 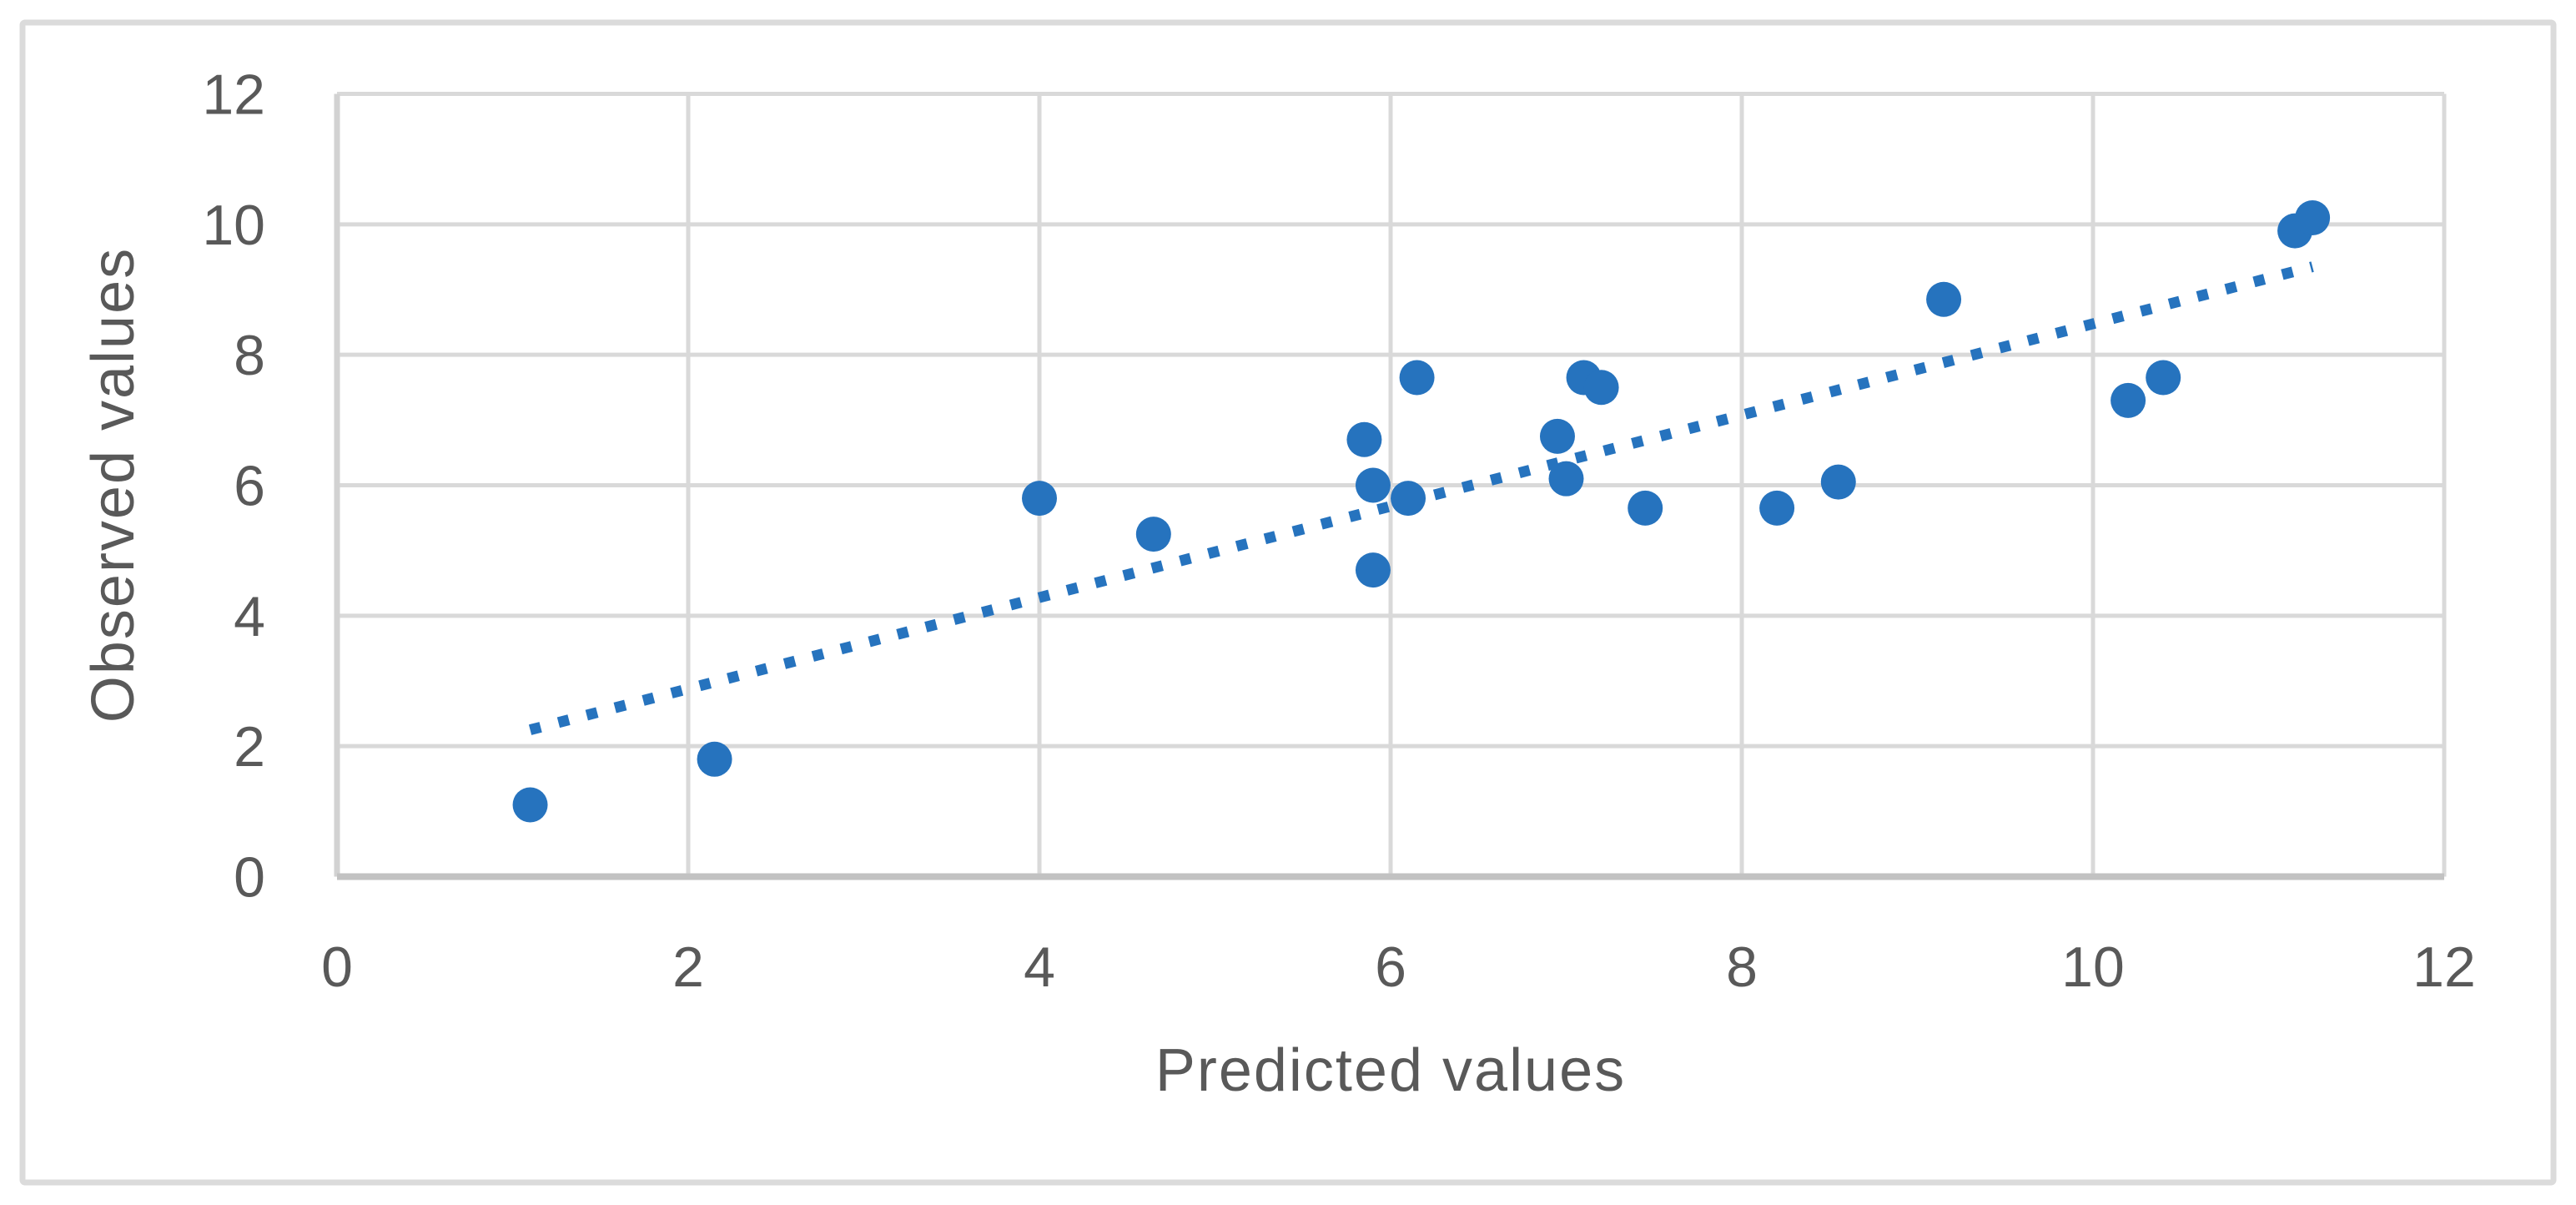 I want to click on x-tick-label: 2, so click(x=688, y=967).